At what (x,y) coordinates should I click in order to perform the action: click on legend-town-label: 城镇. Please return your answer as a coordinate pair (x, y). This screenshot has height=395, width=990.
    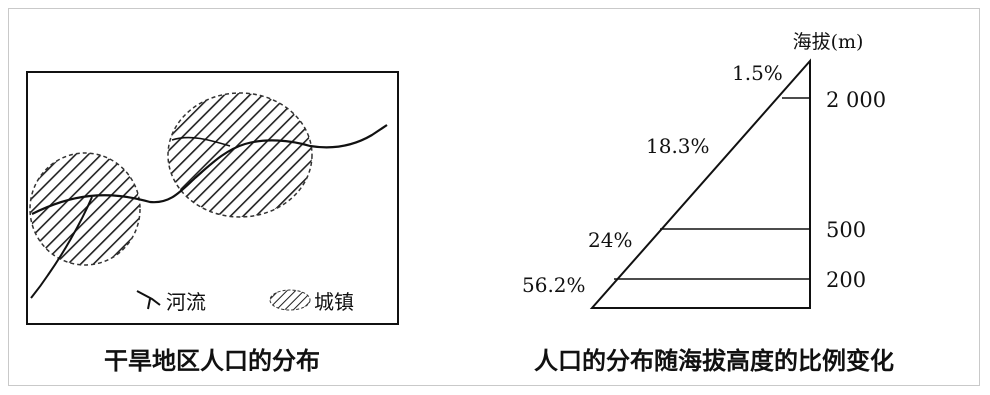
    Looking at the image, I should click on (334, 302).